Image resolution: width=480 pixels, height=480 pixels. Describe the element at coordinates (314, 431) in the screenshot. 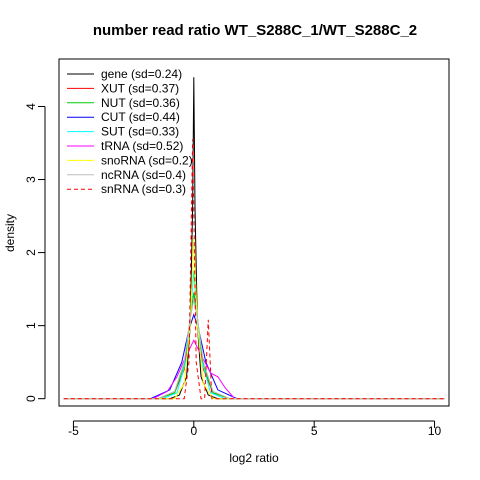

I see `x-tick-label: 5` at that location.